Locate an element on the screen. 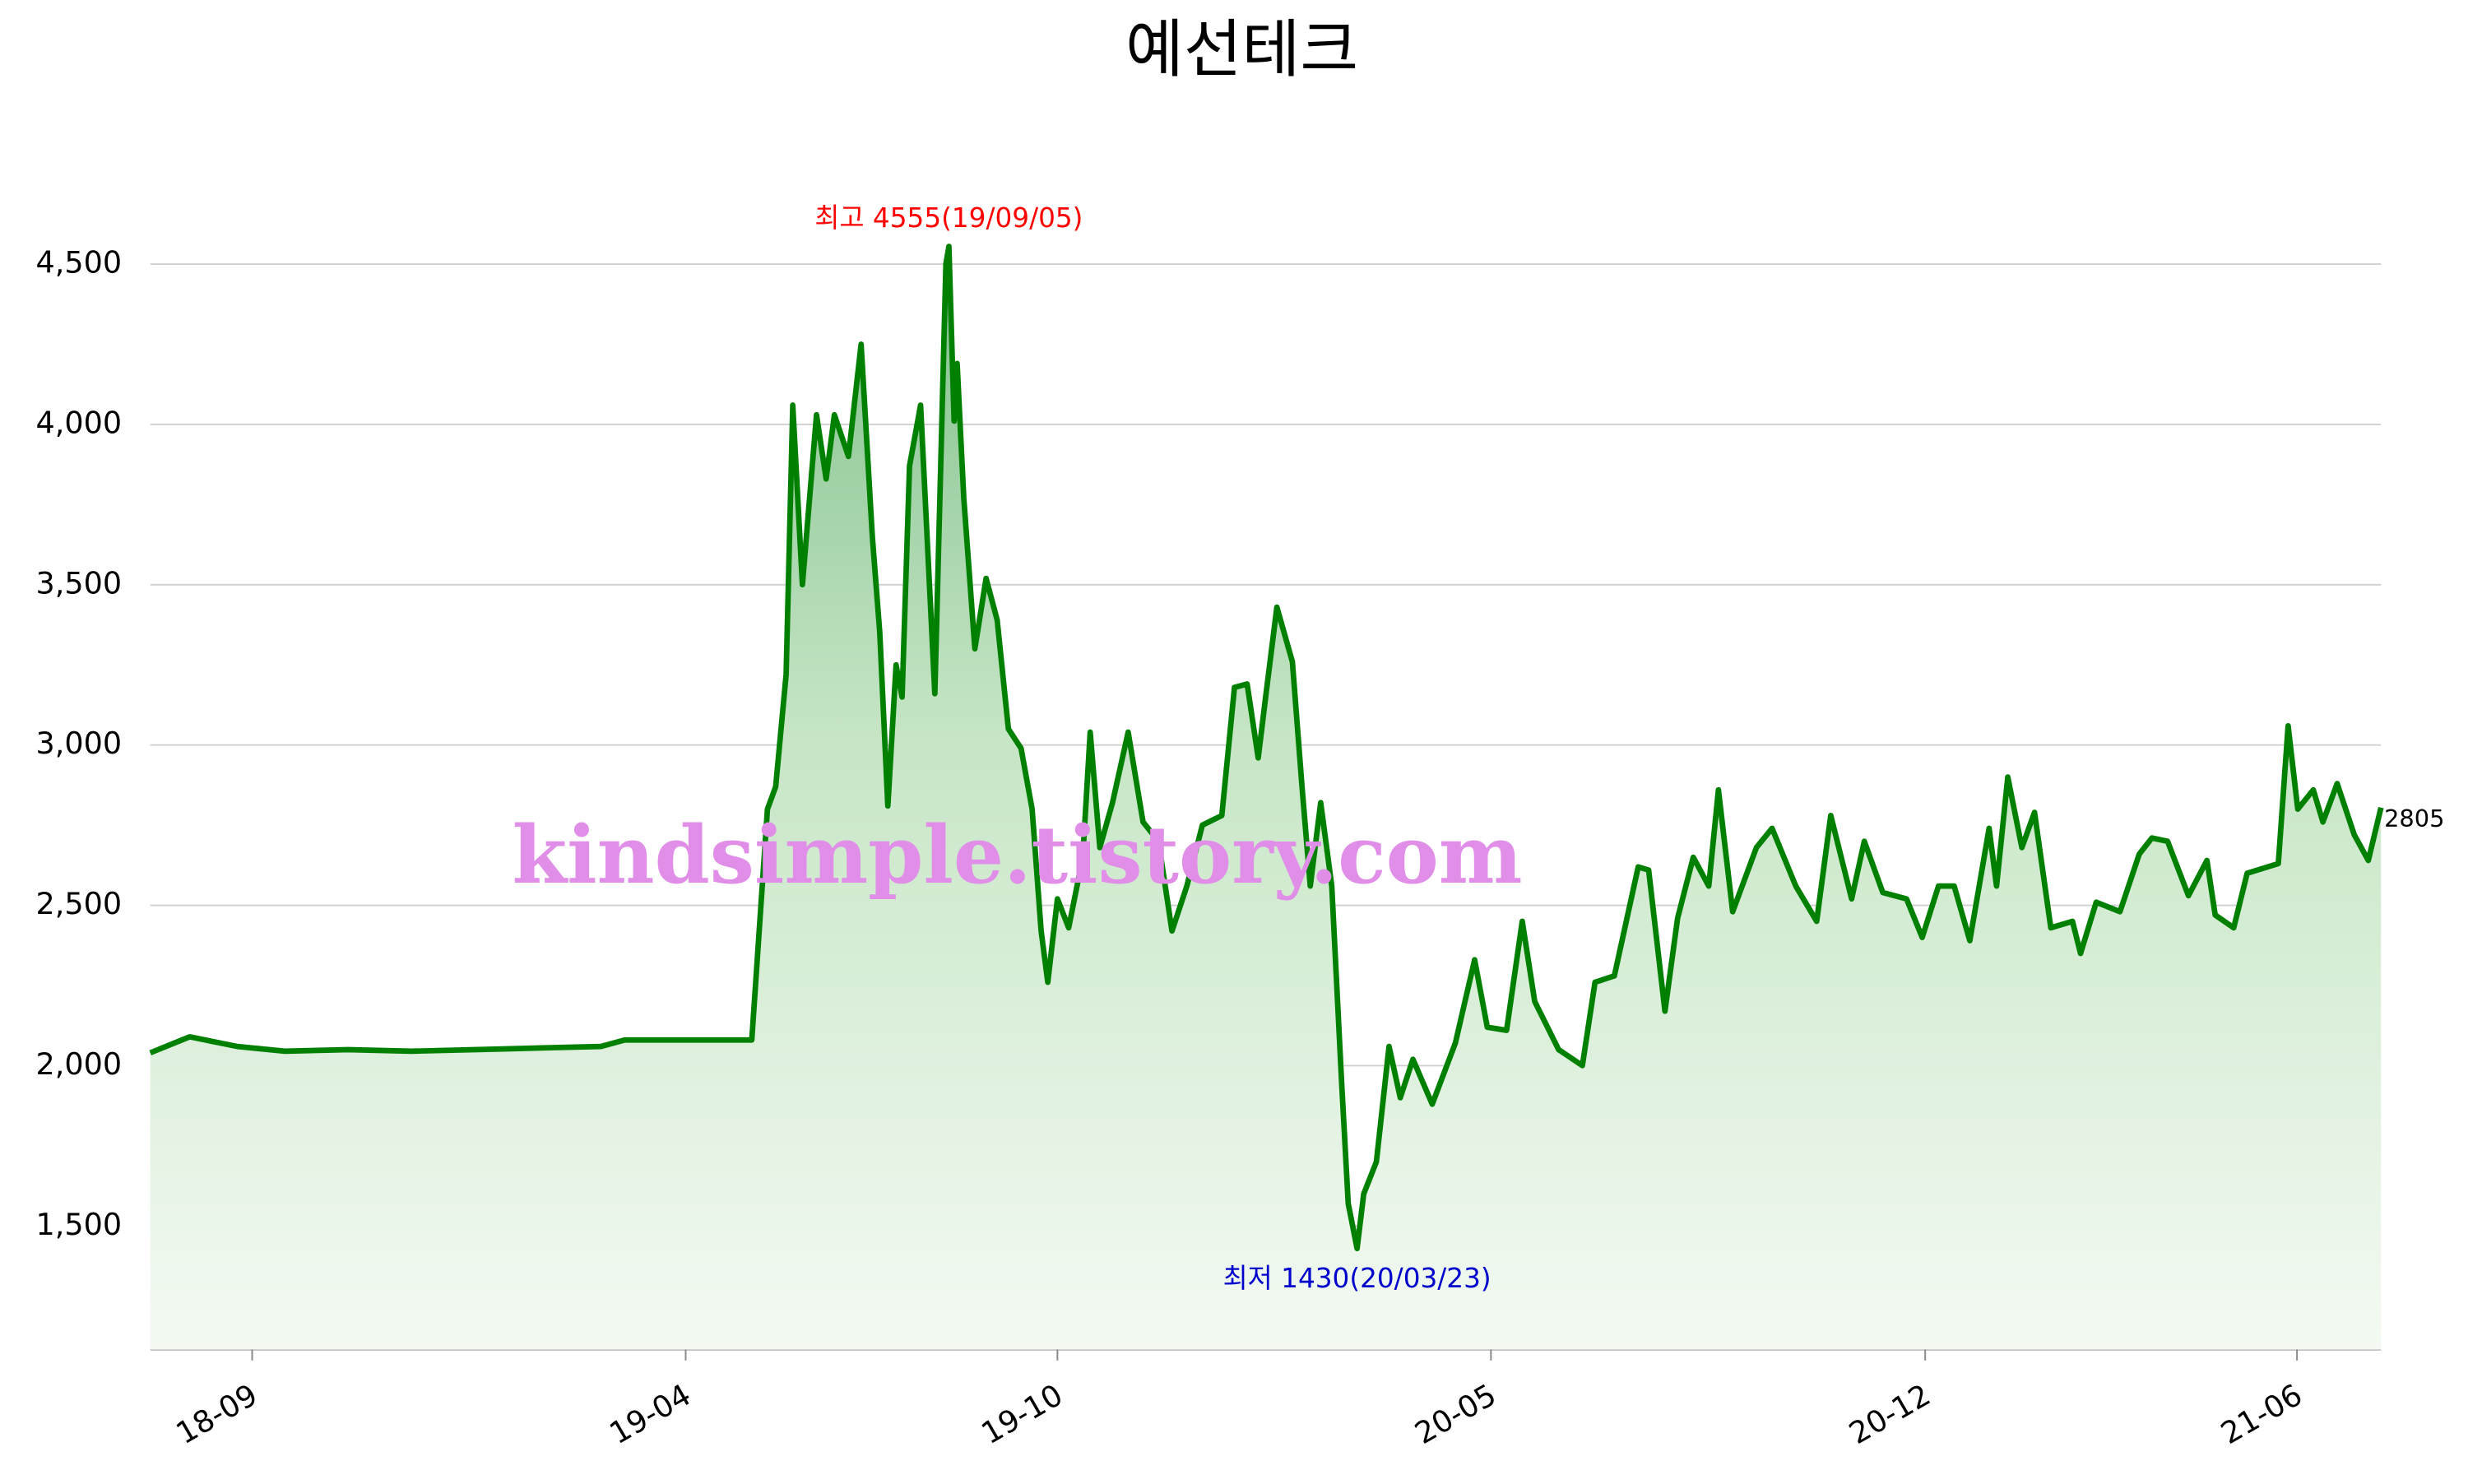 Image resolution: width=2468 pixels, height=1484 pixels. max-annotation: 최고 4555(19/09/05) is located at coordinates (948, 218).